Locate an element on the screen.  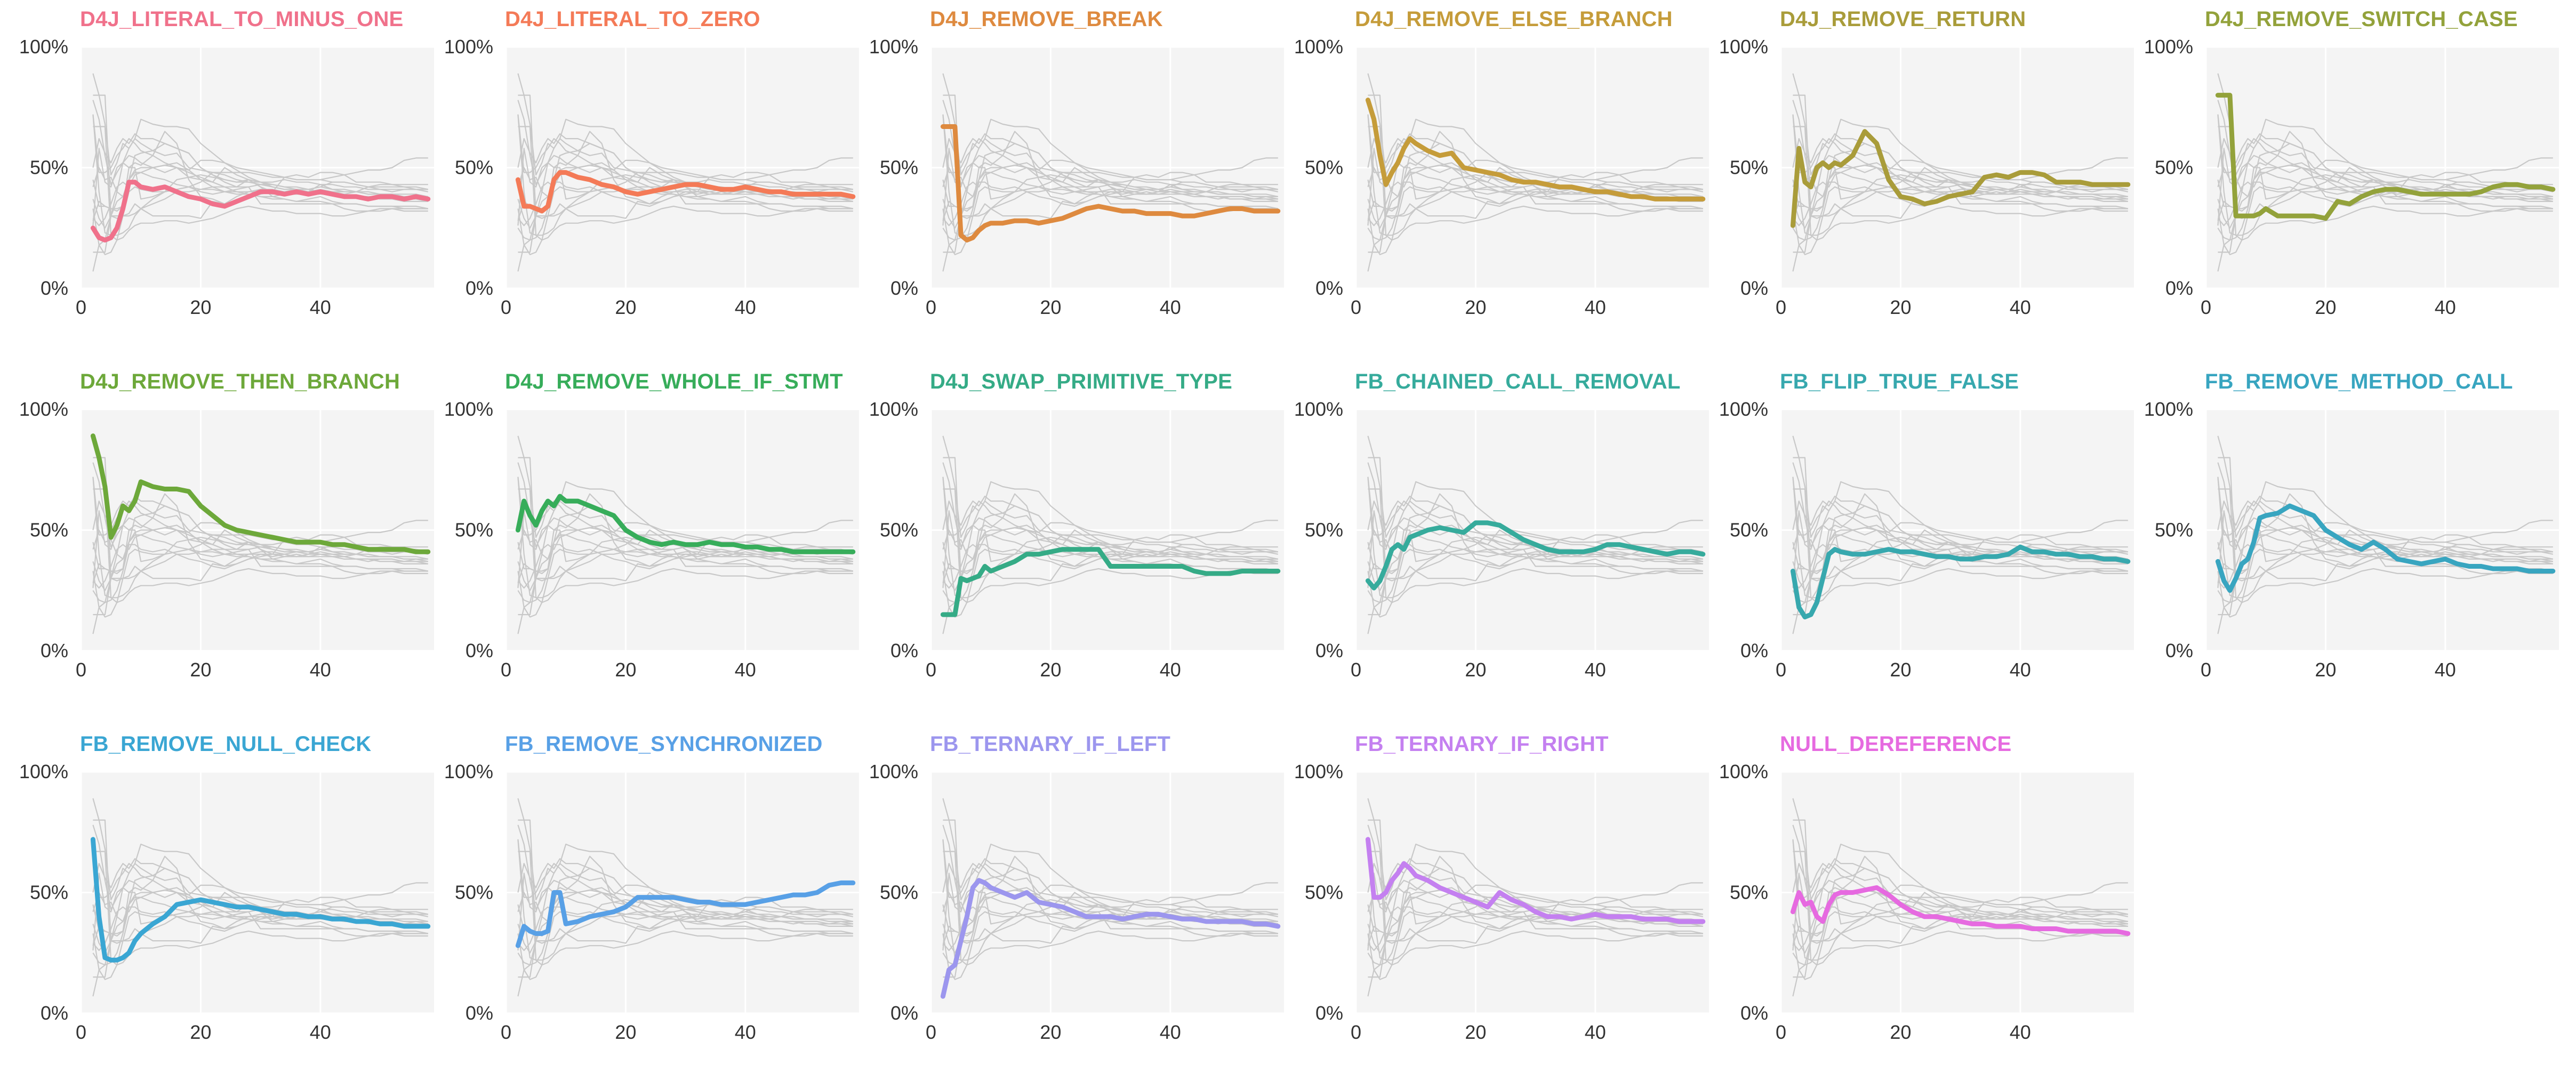
highlight-line-d4j-remove-break is located at coordinates (1111, 184).